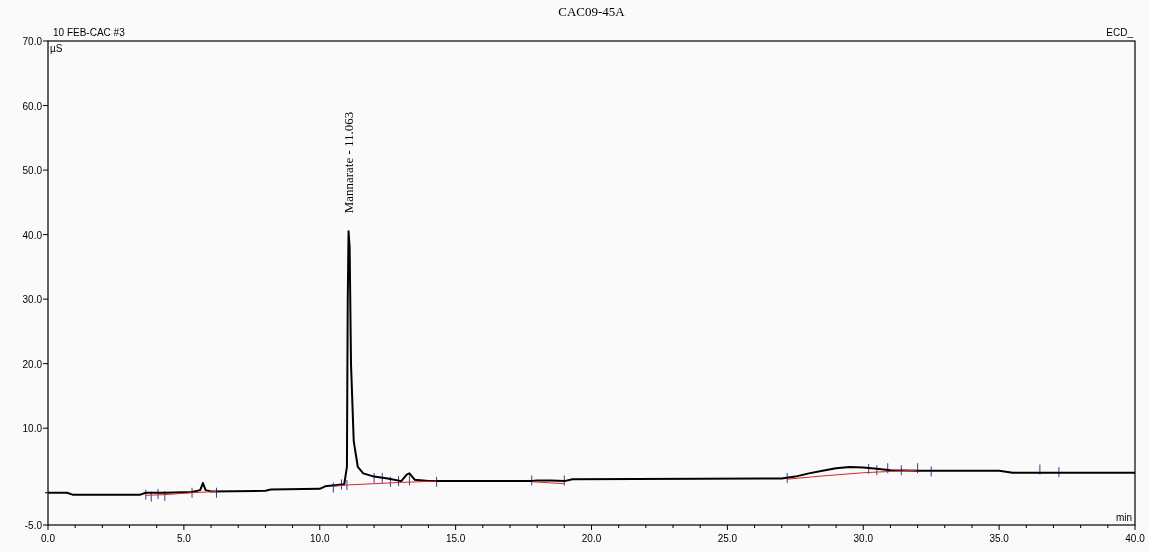 This screenshot has height=552, width=1149. What do you see at coordinates (592, 11) in the screenshot?
I see `chart-title: CAC09-45A` at bounding box center [592, 11].